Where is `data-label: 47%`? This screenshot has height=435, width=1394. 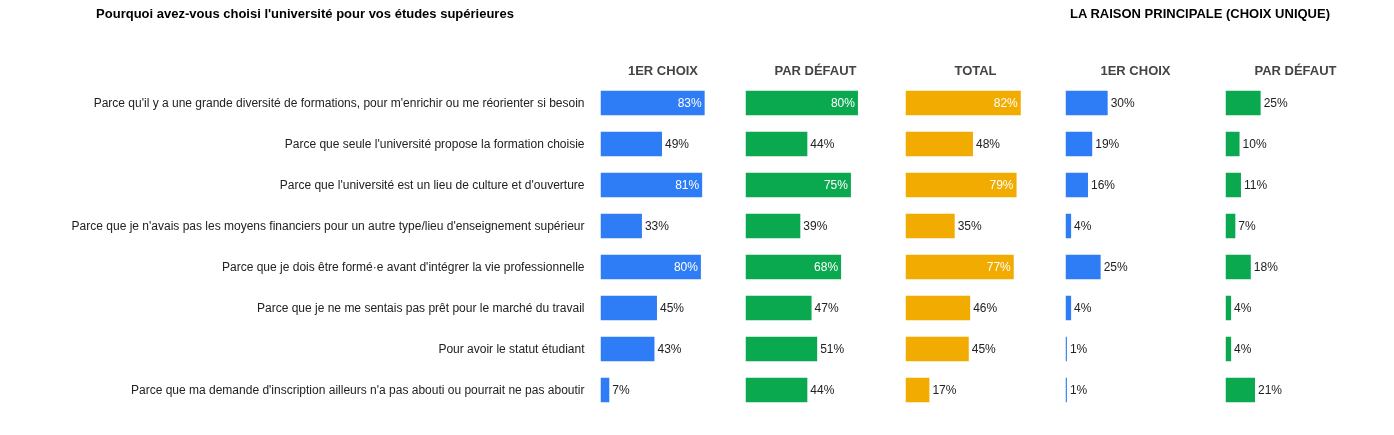 data-label: 47% is located at coordinates (826, 308).